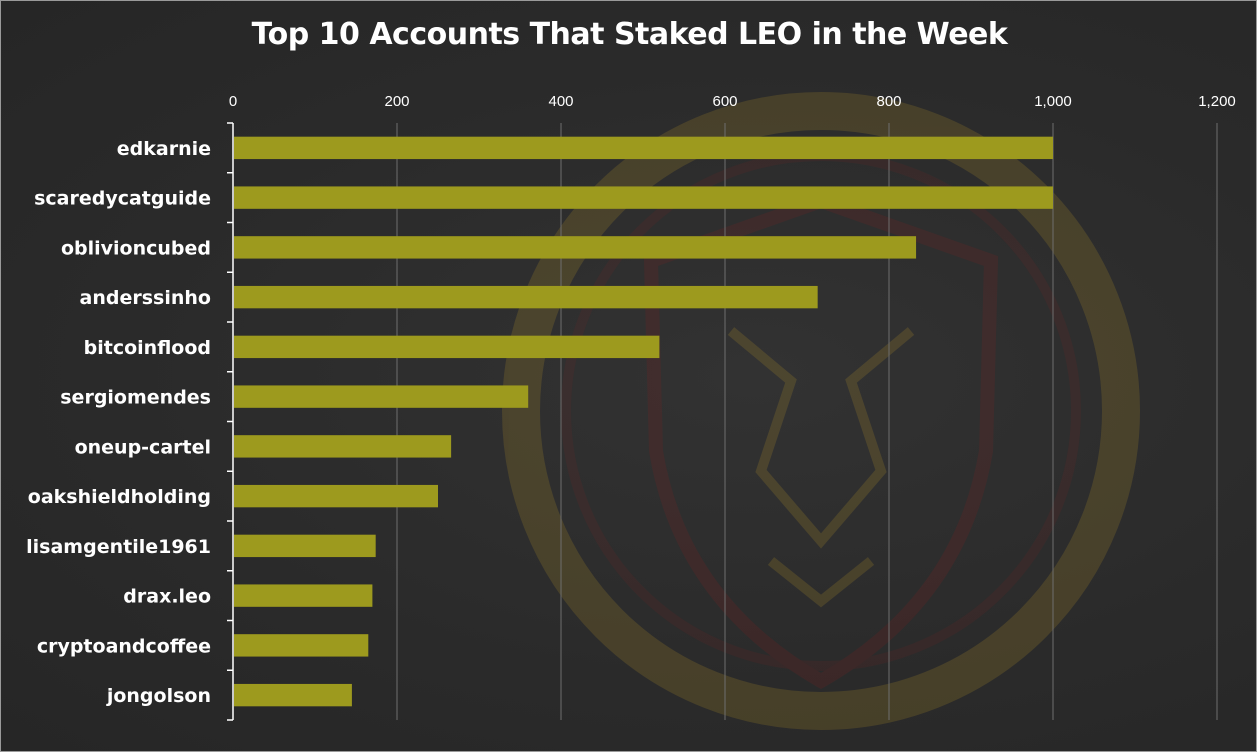  What do you see at coordinates (164, 149) in the screenshot?
I see `y-category-label: edkarnie` at bounding box center [164, 149].